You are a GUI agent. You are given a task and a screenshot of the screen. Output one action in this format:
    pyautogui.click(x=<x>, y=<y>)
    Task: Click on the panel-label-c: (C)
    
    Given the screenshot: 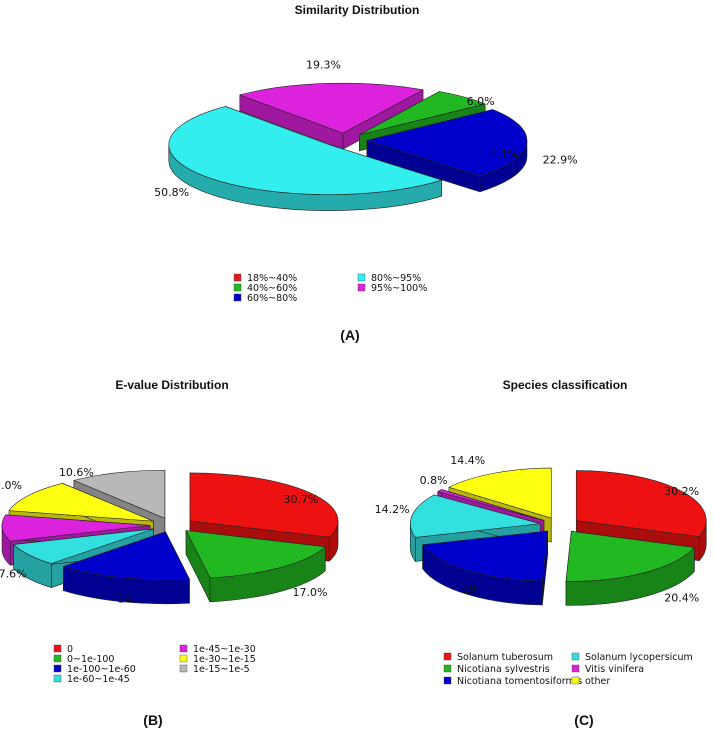 What is the action you would take?
    pyautogui.click(x=583, y=720)
    